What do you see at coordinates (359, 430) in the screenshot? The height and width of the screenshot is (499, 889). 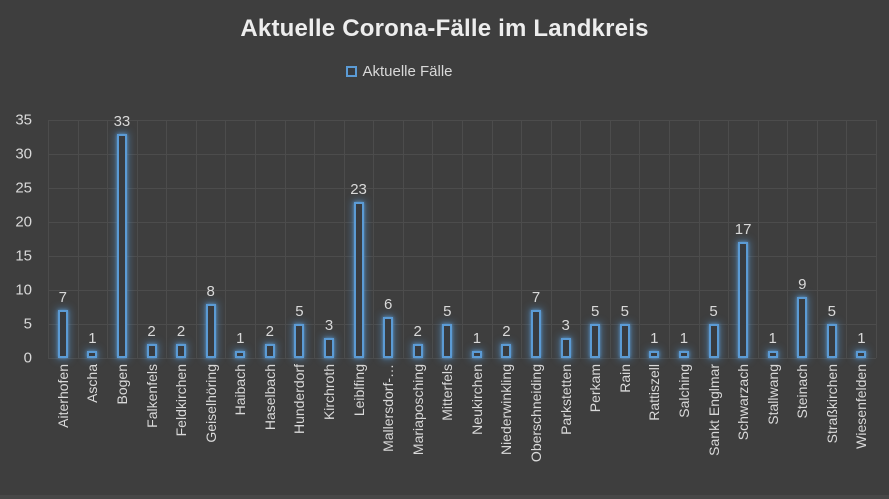 I see `x-tick-Leiblfing: Leiblfing` at bounding box center [359, 430].